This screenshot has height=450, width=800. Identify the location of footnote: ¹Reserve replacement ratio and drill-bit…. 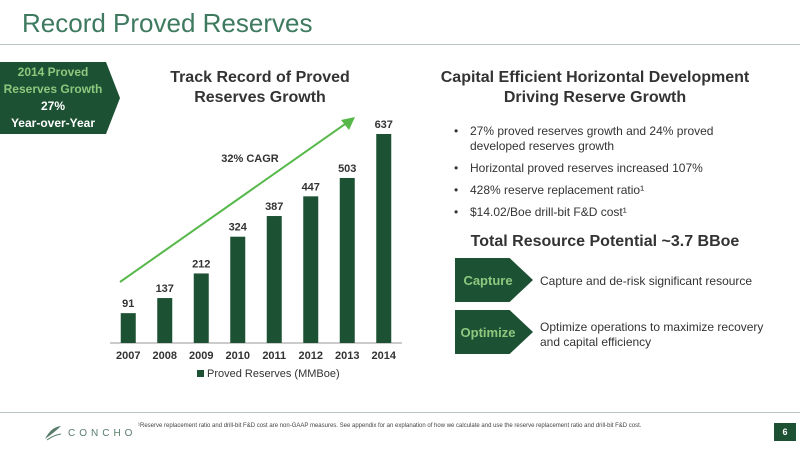
(390, 426).